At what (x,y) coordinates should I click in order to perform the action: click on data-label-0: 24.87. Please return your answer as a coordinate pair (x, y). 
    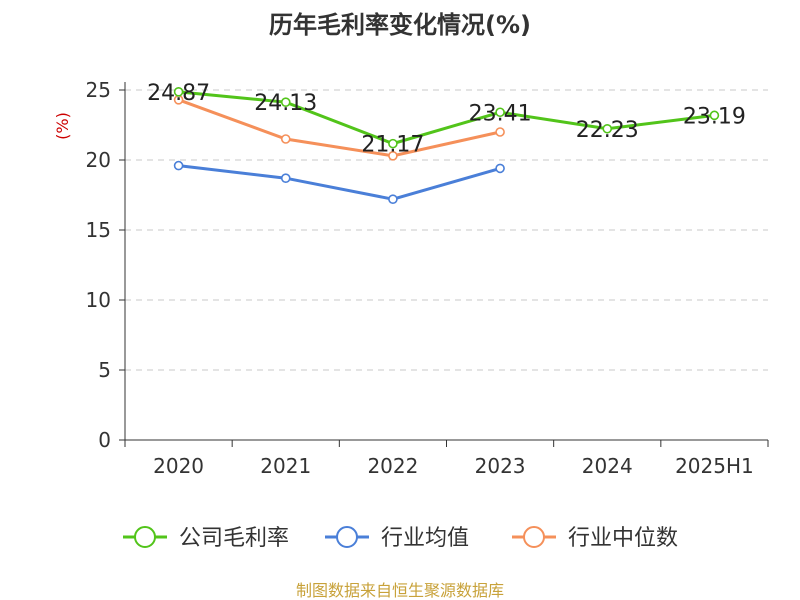
    Looking at the image, I should click on (178, 93).